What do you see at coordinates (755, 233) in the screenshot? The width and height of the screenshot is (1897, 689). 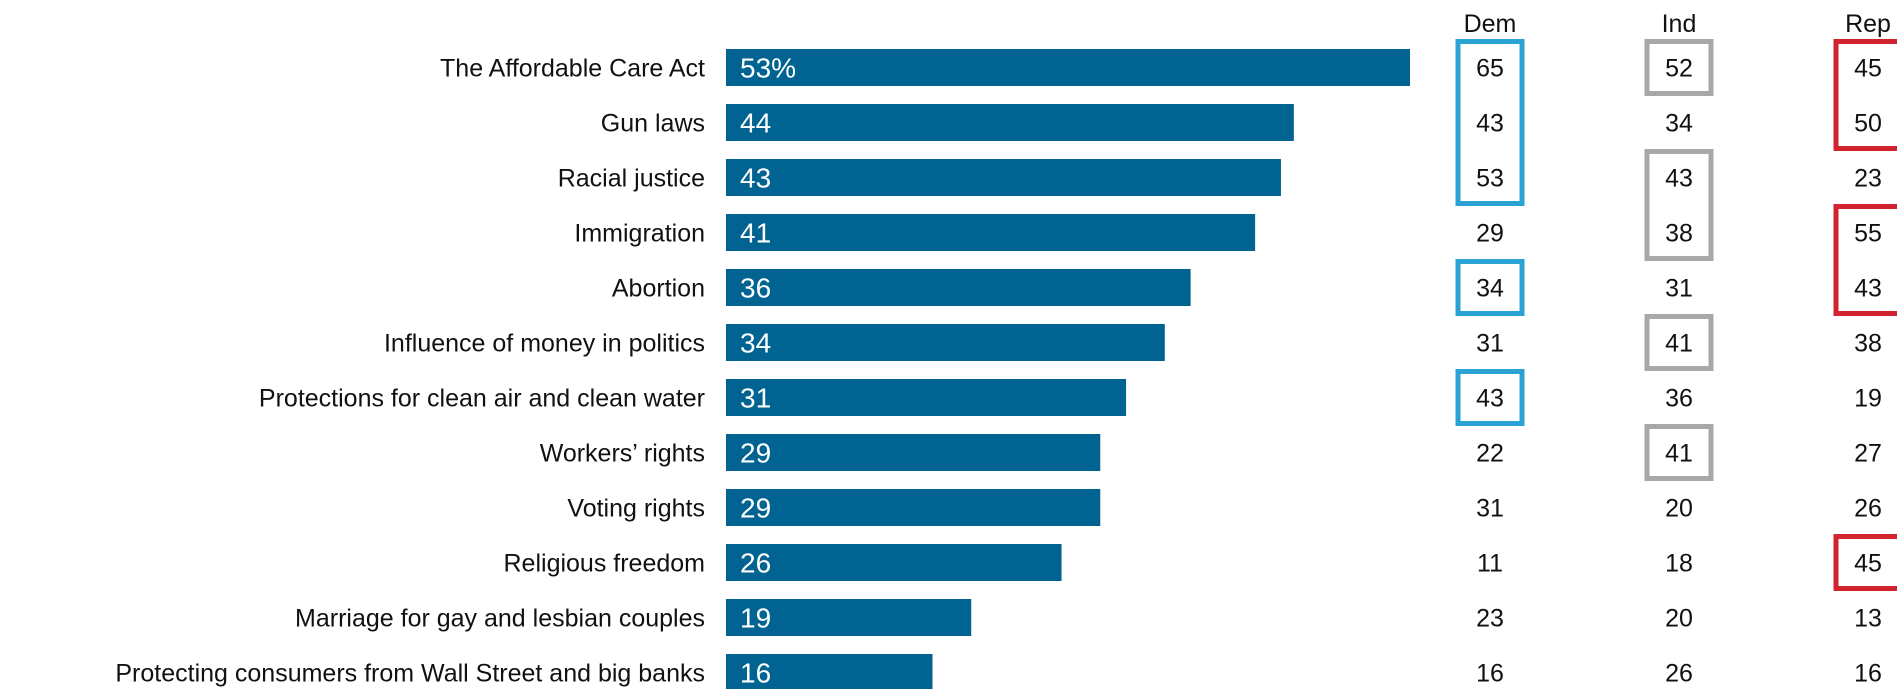 I see `bar-value-label: 41` at bounding box center [755, 233].